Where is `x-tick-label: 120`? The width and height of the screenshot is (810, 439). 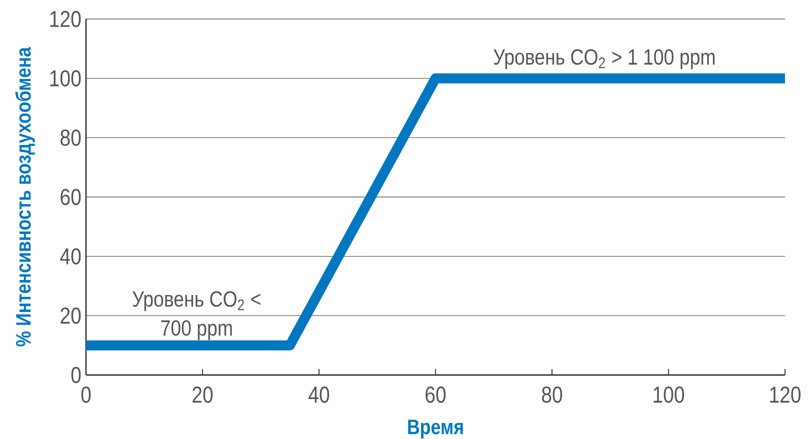
x-tick-label: 120 is located at coordinates (785, 394).